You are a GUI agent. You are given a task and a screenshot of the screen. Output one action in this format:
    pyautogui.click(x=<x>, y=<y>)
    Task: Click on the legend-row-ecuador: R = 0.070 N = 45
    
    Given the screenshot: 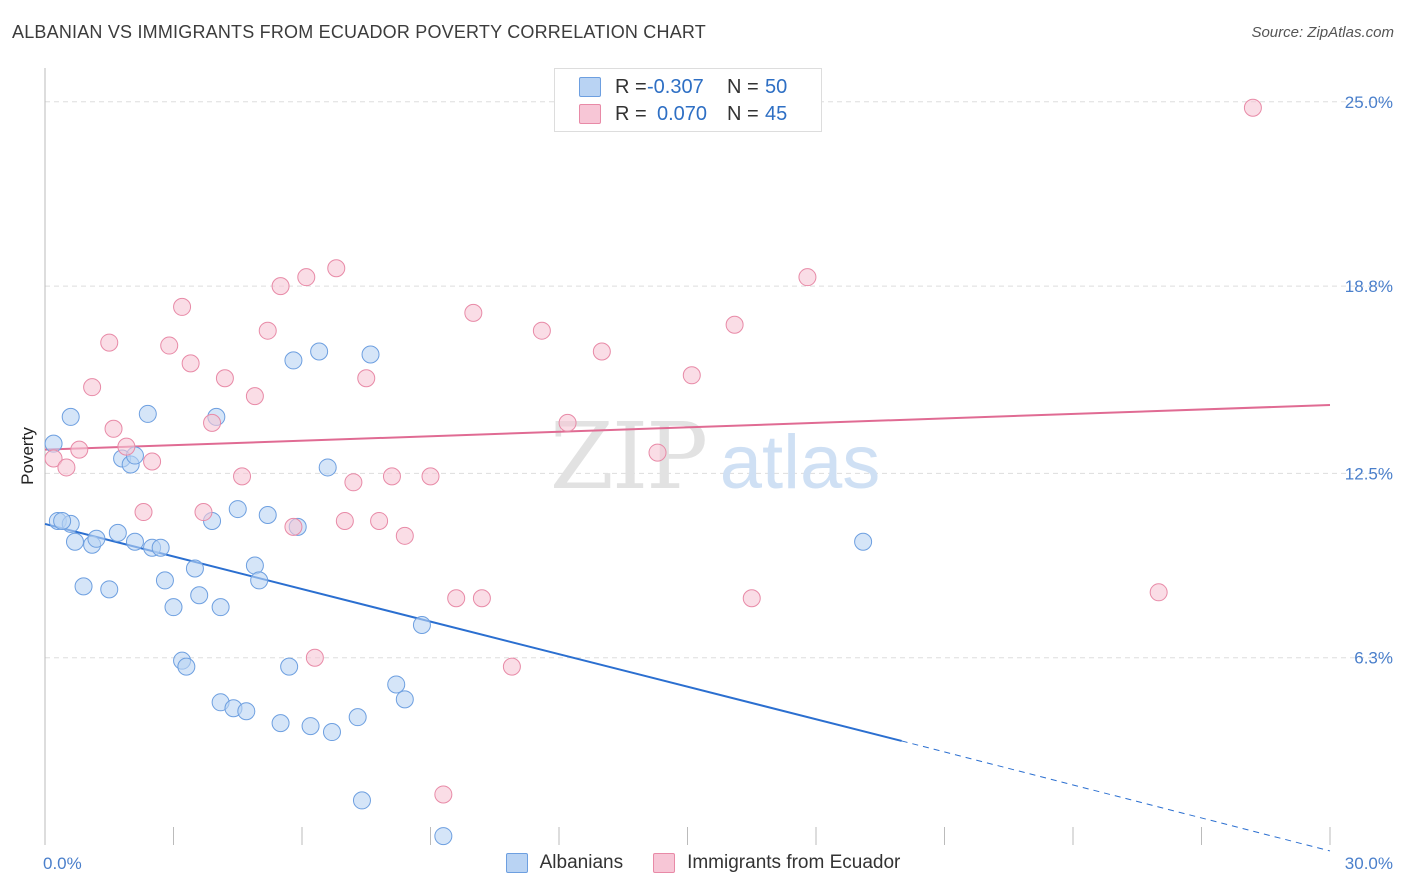 What is the action you would take?
    pyautogui.click(x=683, y=114)
    